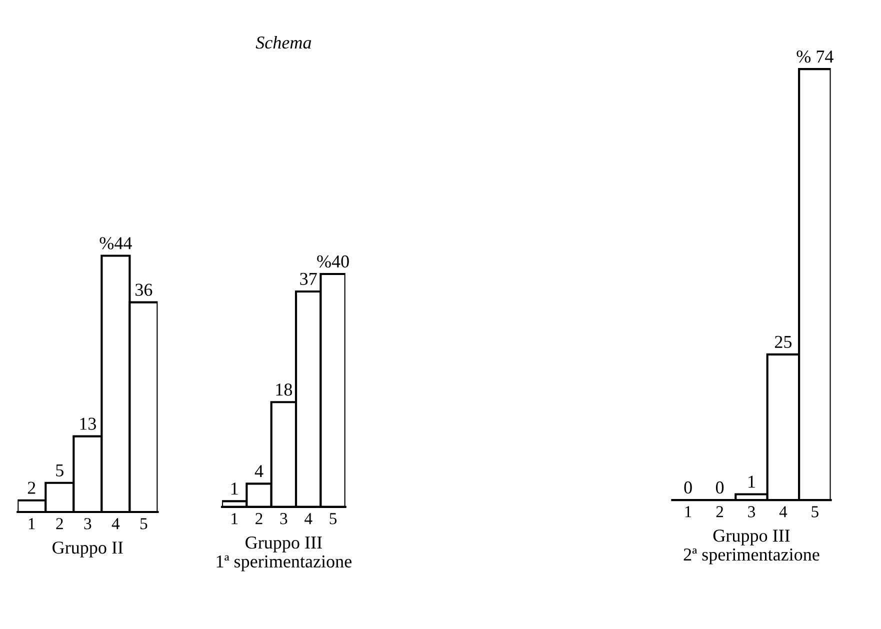 This screenshot has height=629, width=881. I want to click on data-label: %44, so click(116, 243).